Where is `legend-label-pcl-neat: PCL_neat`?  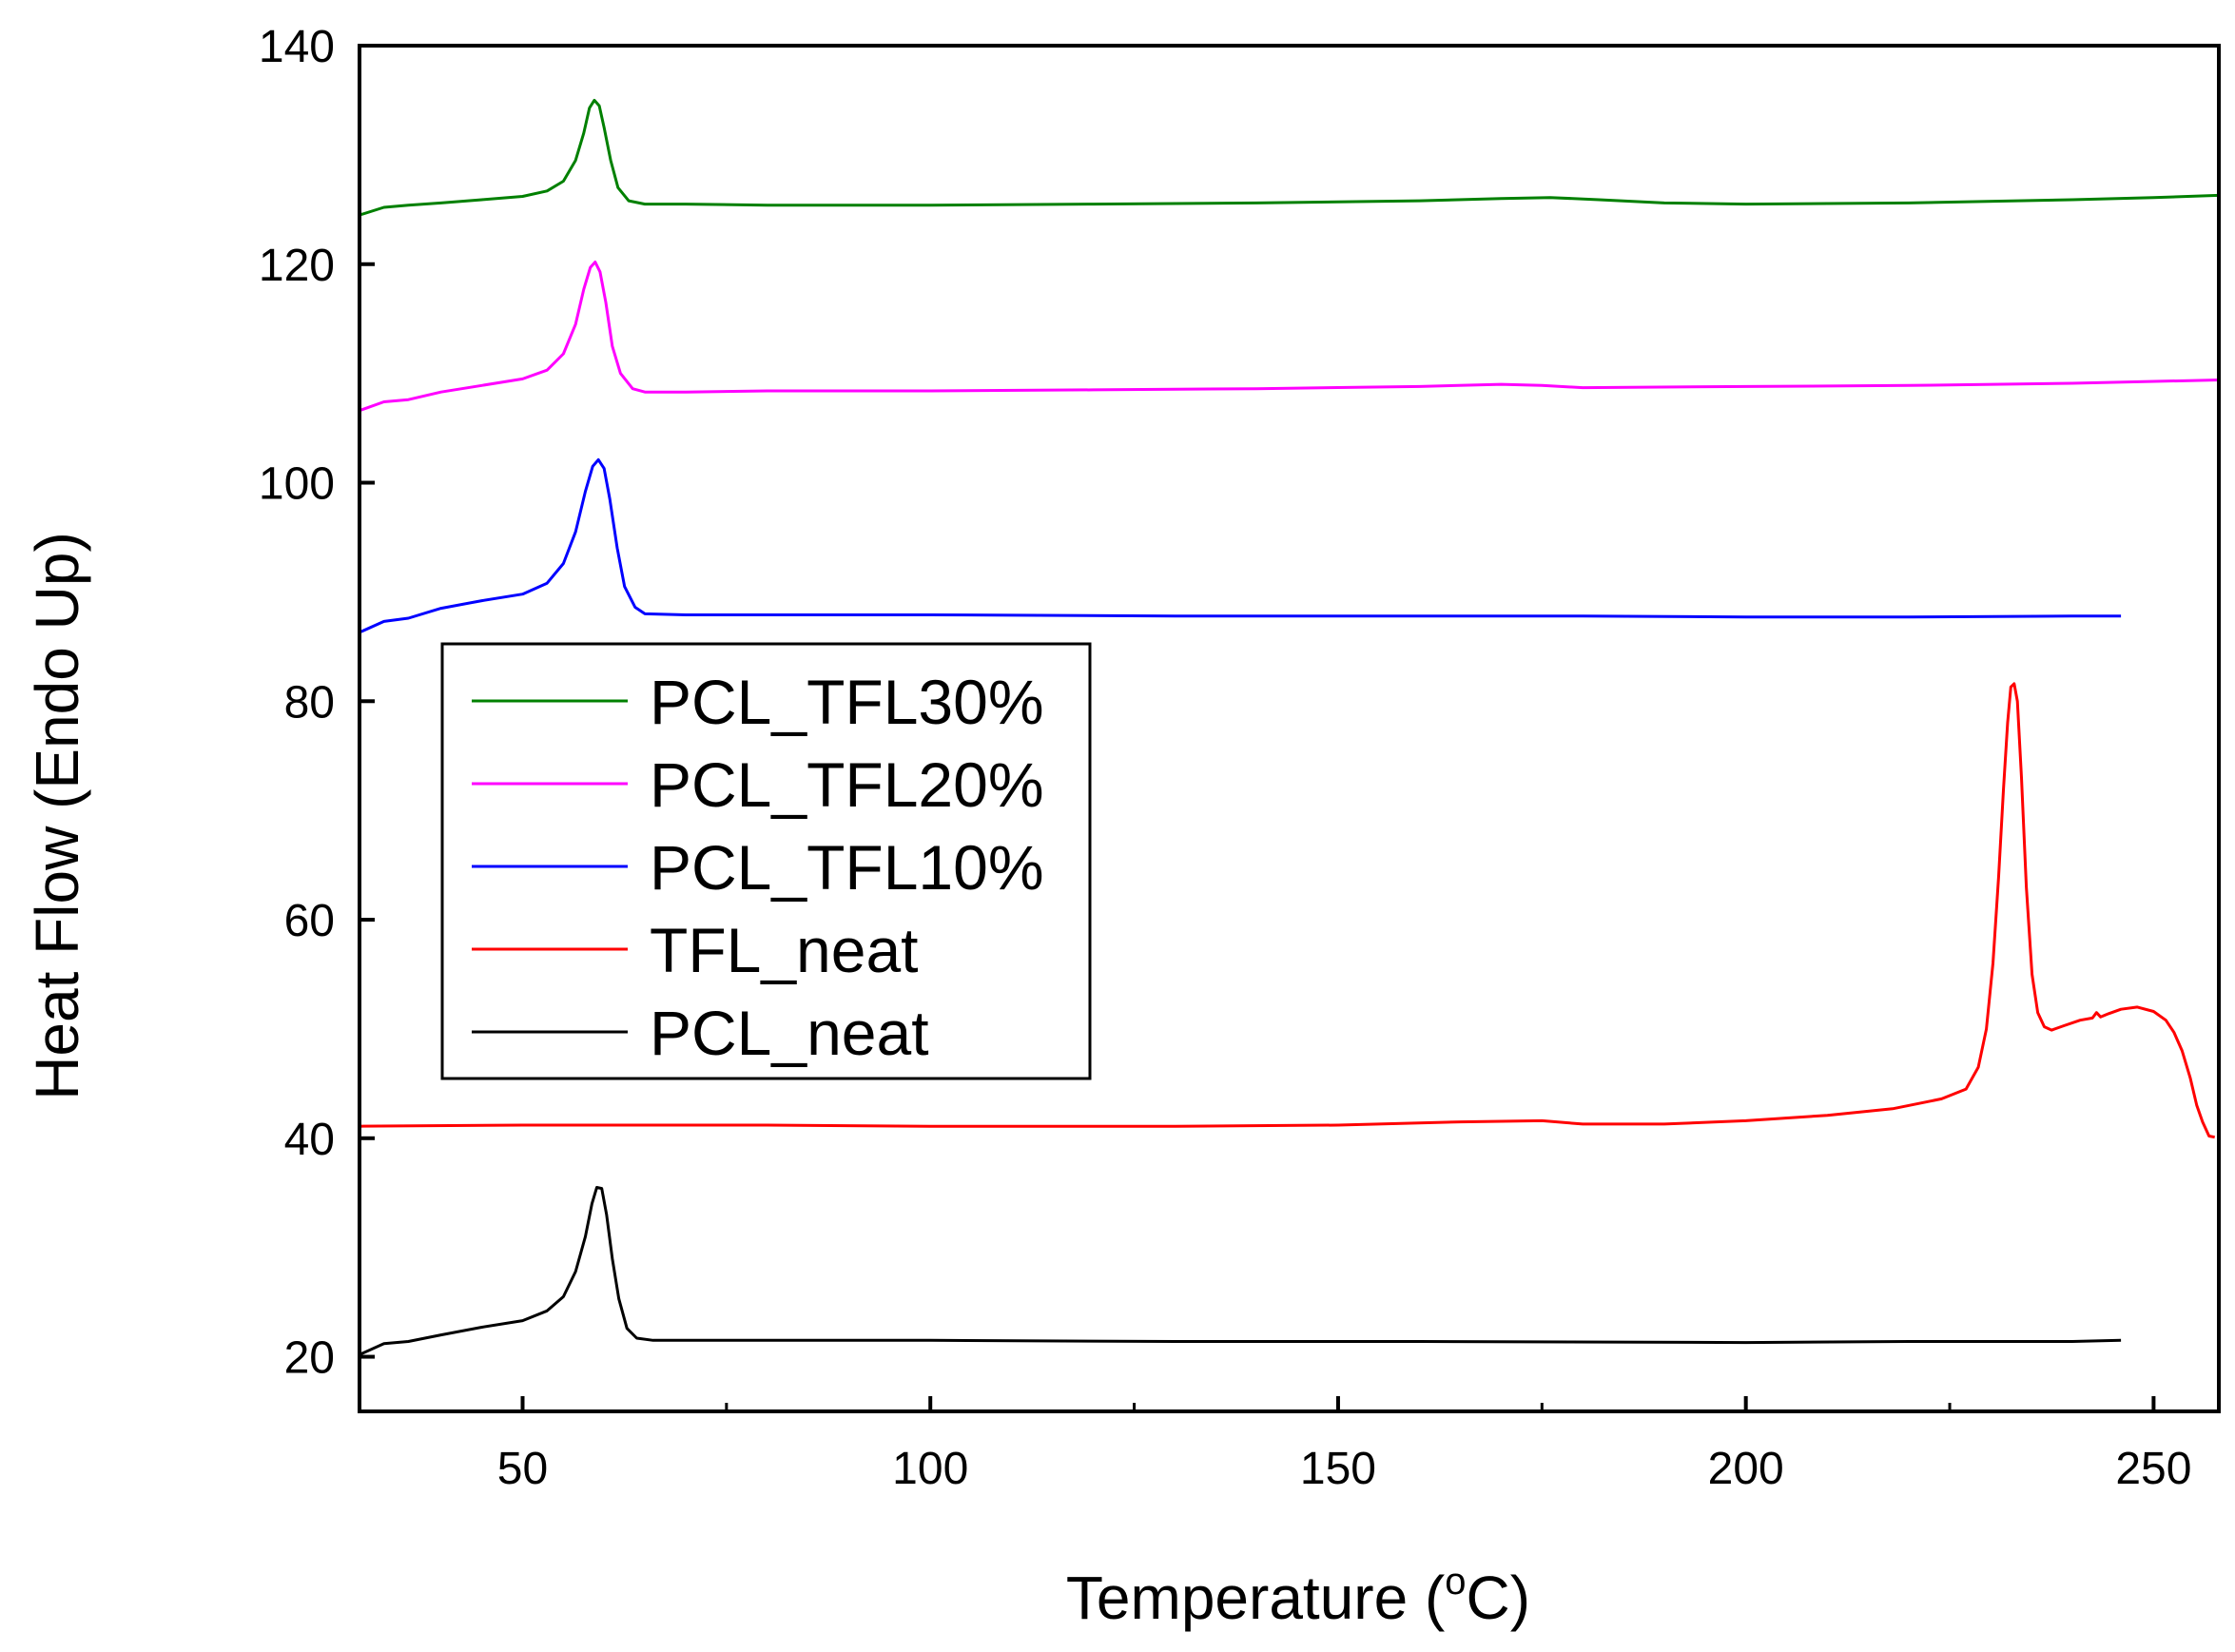
legend-label-pcl-neat: PCL_neat is located at coordinates (790, 1033).